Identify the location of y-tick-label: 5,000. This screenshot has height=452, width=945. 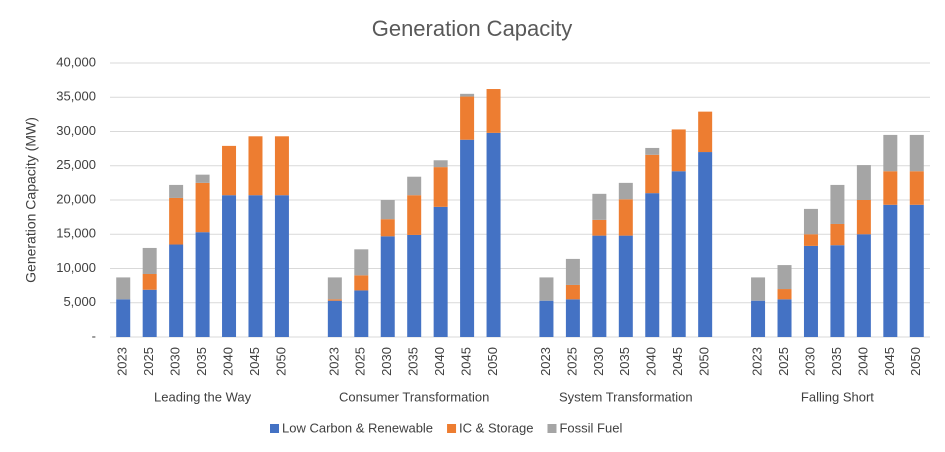
(79, 301).